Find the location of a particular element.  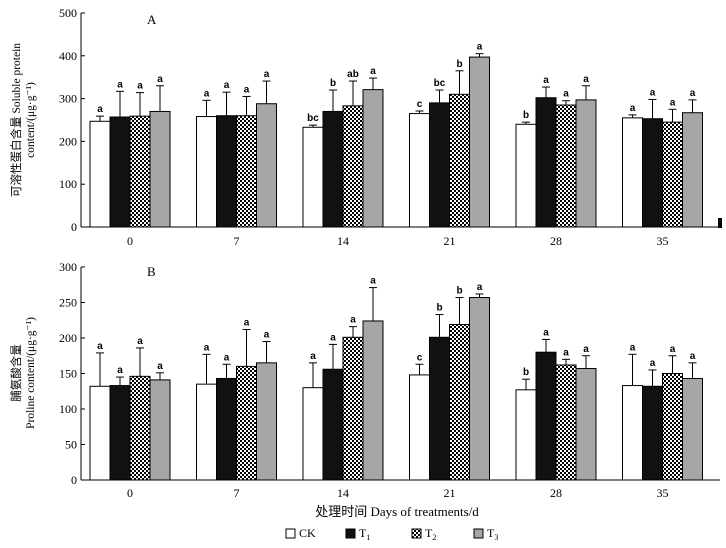

panel-b-sig-label-CK-14: a is located at coordinates (313, 356).